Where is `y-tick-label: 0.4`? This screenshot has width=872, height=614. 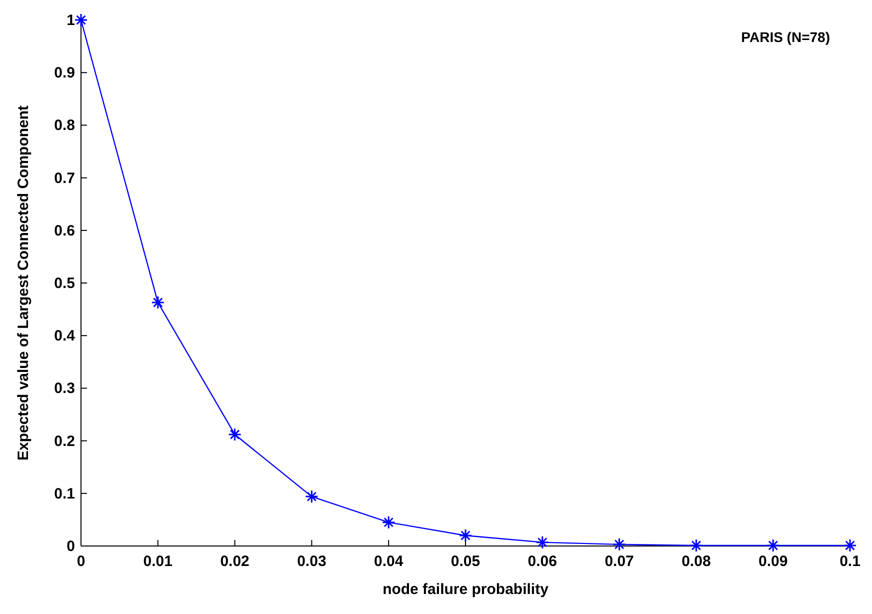
y-tick-label: 0.4 is located at coordinates (65, 336).